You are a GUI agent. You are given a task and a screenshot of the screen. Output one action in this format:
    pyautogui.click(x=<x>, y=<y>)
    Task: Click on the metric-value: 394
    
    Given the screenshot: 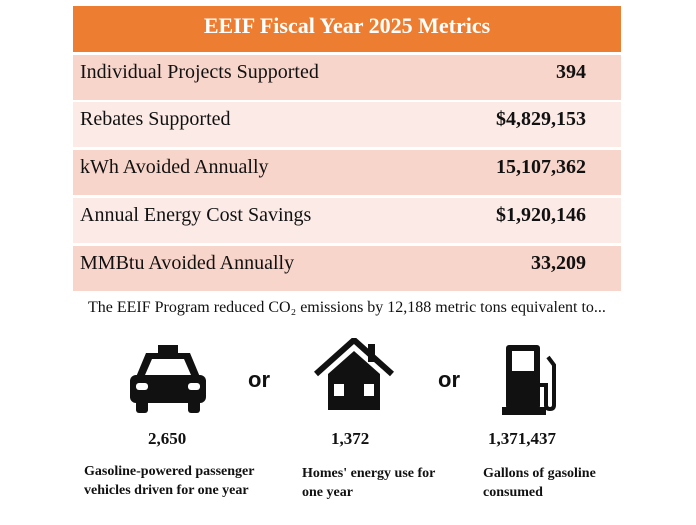 What is the action you would take?
    pyautogui.click(x=571, y=72)
    